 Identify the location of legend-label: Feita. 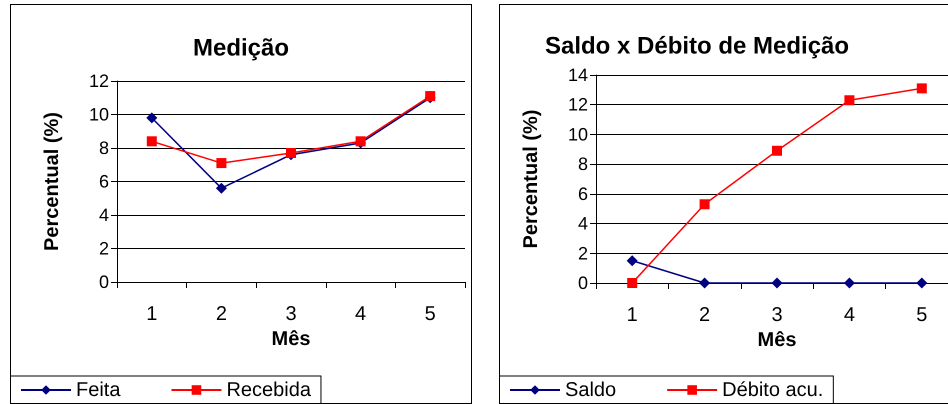
(99, 390).